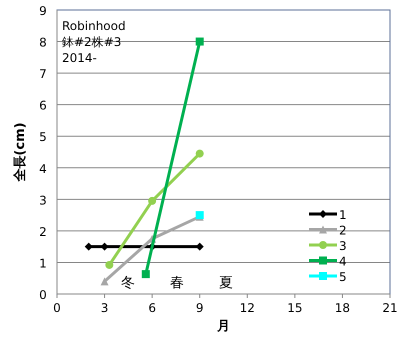 This screenshot has height=341, width=409. I want to click on y-tick-label: 3, so click(43, 200).